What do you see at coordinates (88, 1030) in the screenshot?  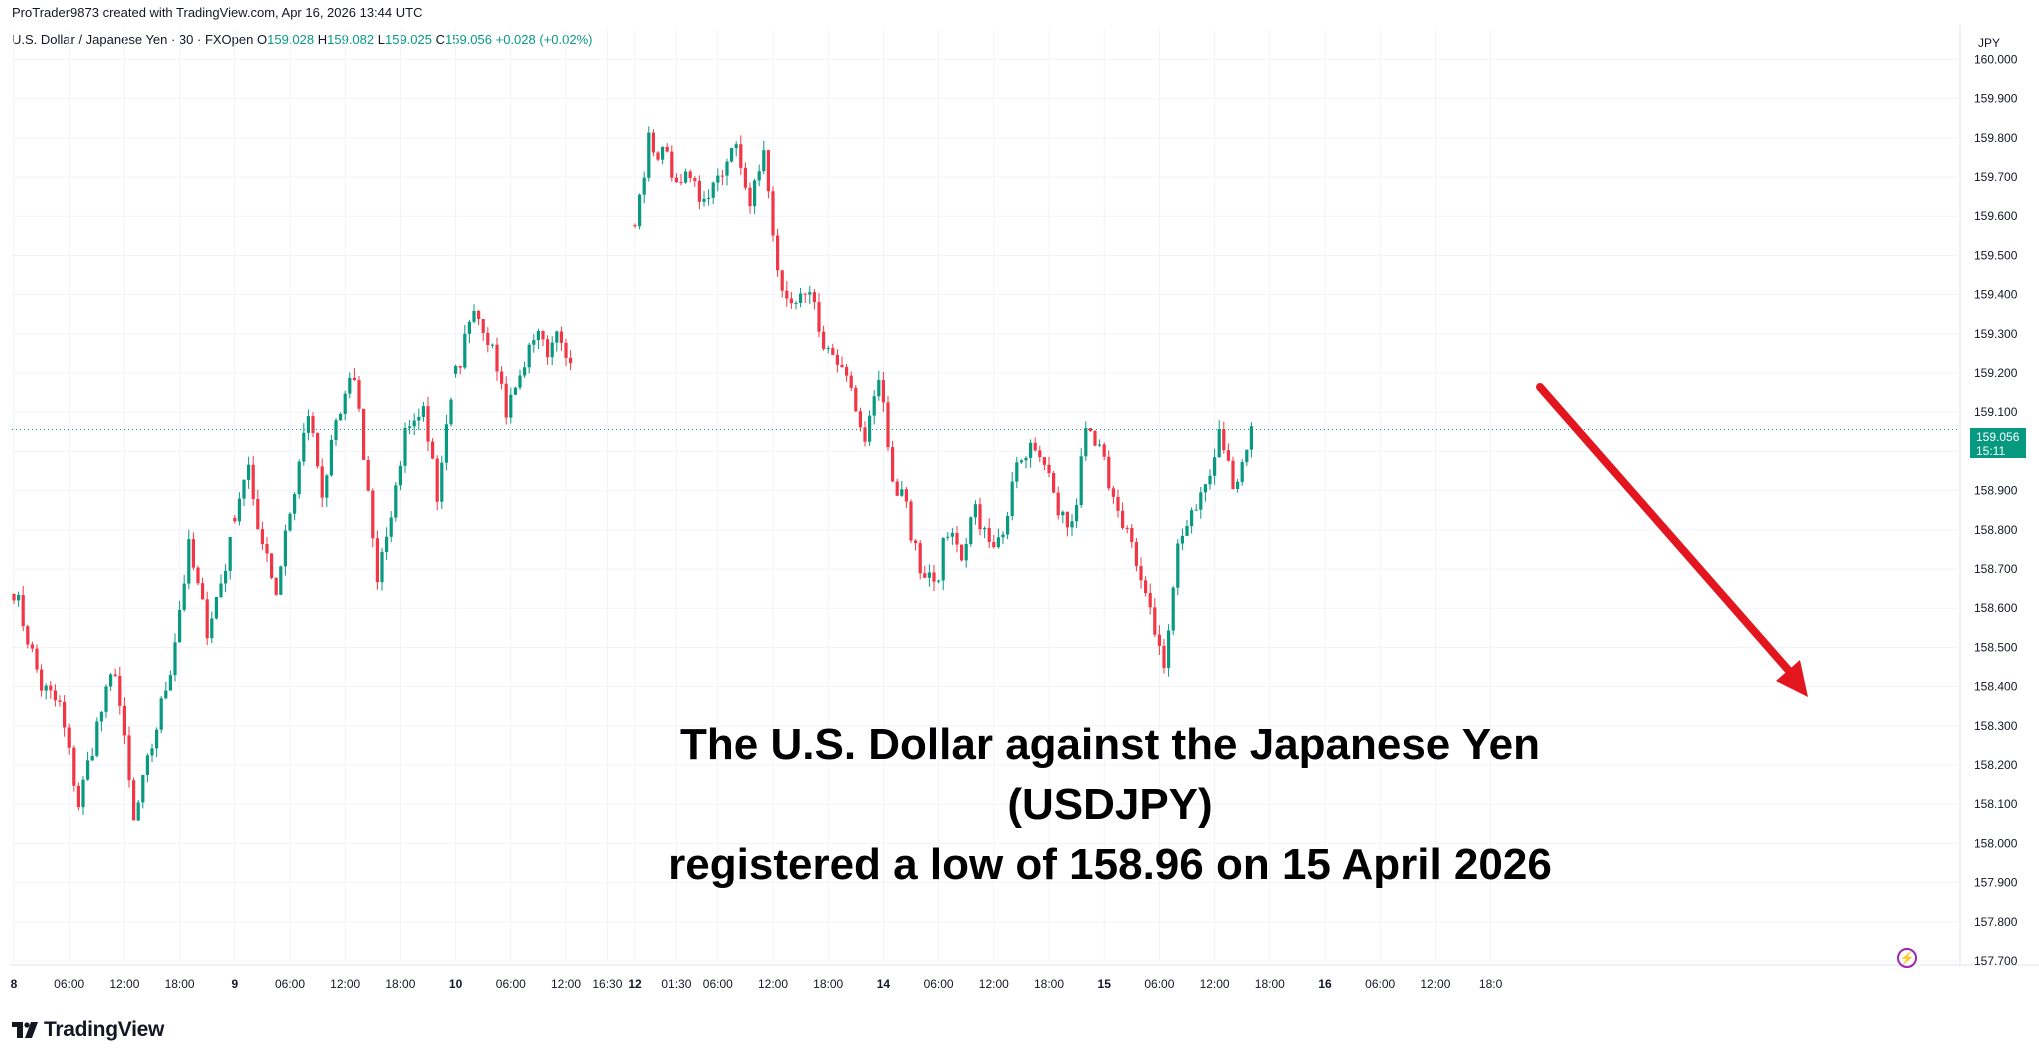 I see `tradingview-logo: TradingView` at bounding box center [88, 1030].